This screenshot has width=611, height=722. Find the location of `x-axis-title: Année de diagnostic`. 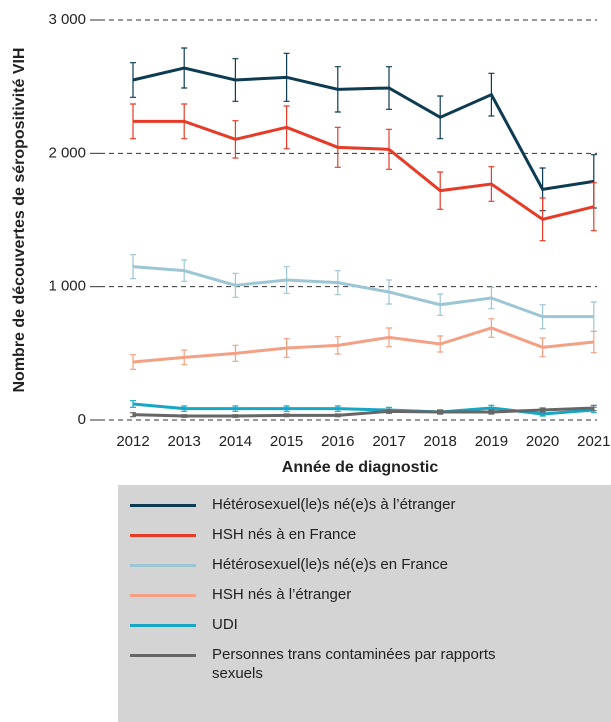

x-axis-title: Année de diagnostic is located at coordinates (360, 467).